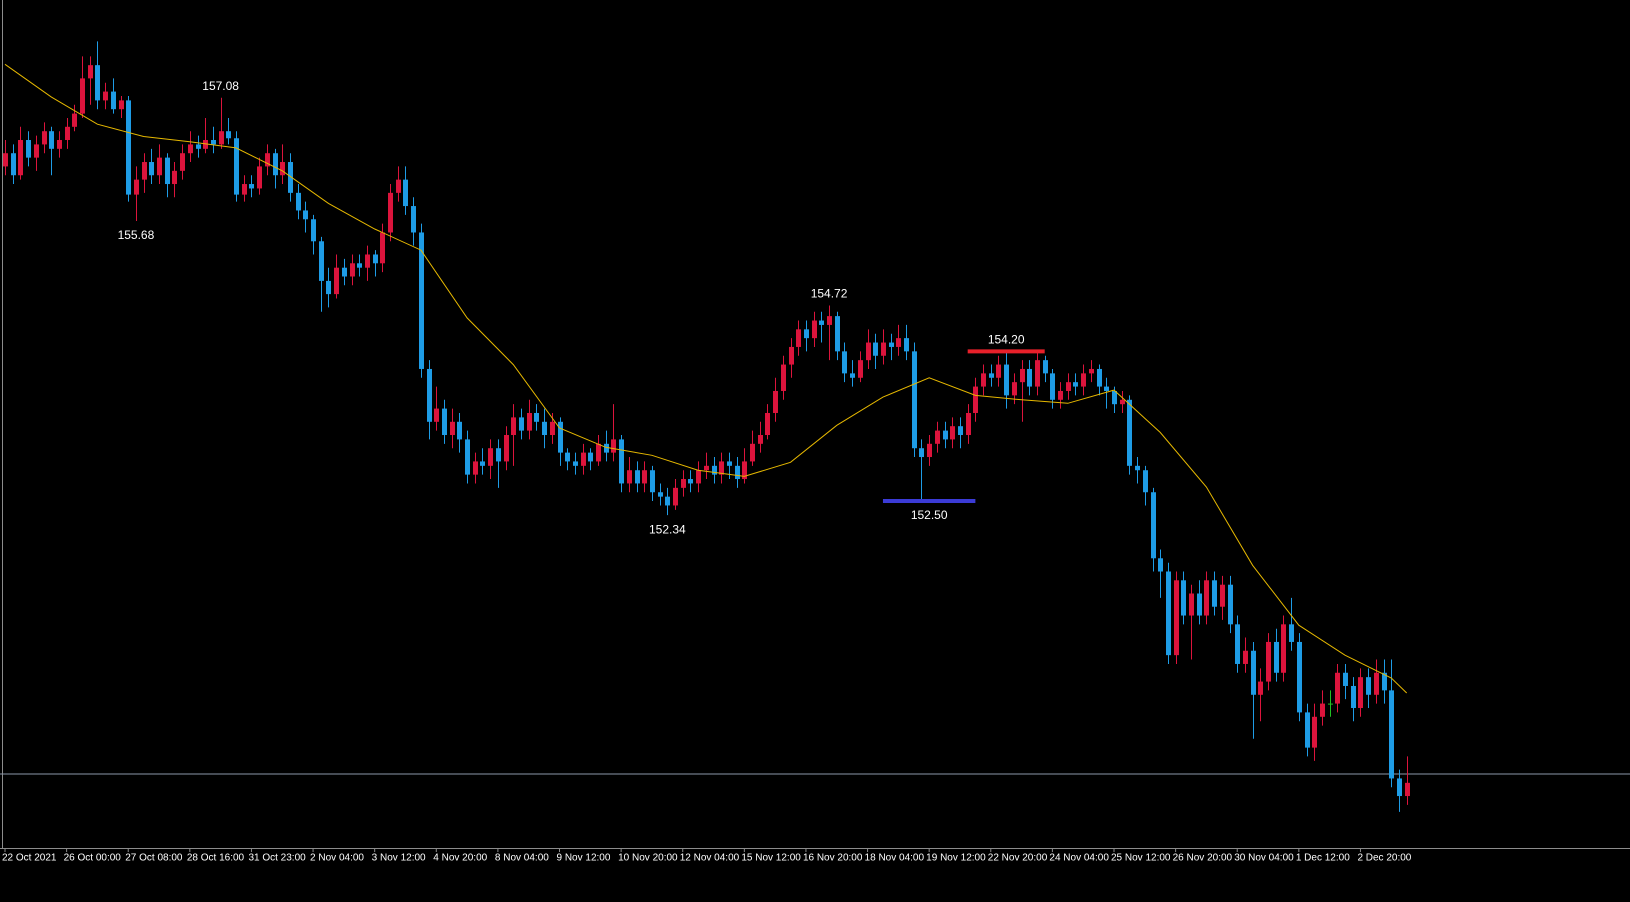 The image size is (1630, 902). Describe the element at coordinates (956, 858) in the screenshot. I see `x-tick-label: 19 Nov 12:00` at that location.